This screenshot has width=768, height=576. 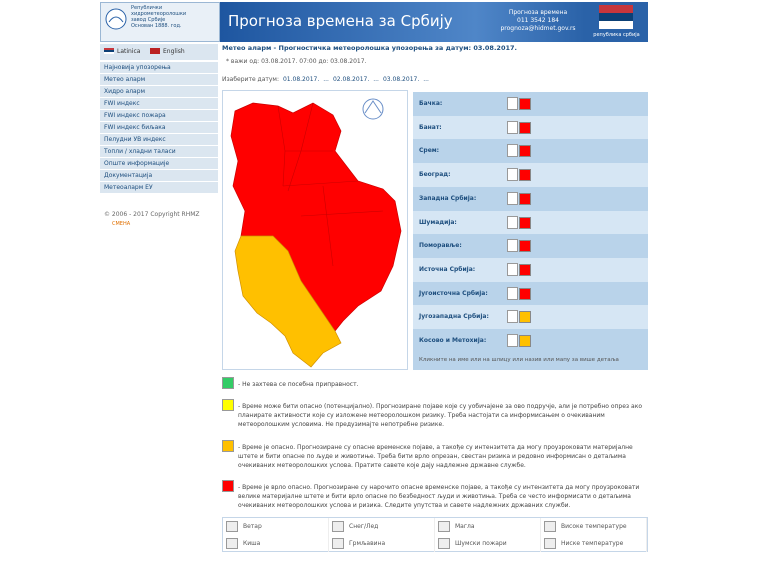 What do you see at coordinates (453, 340) in the screenshot?
I see `region-name: Косово и Метохија:` at bounding box center [453, 340].